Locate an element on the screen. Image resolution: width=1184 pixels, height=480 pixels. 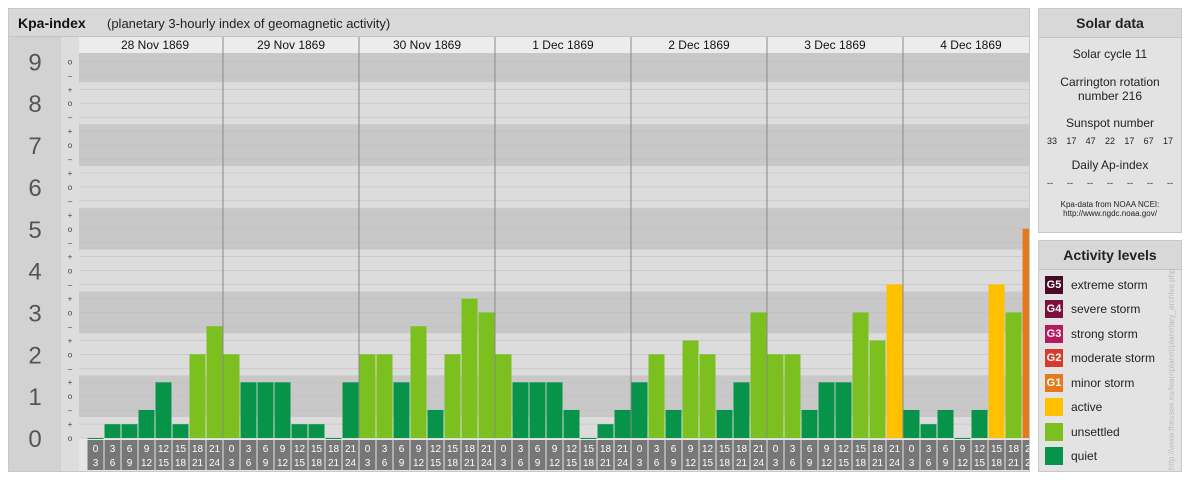
legend-swatch: G5 is located at coordinates (1054, 285).